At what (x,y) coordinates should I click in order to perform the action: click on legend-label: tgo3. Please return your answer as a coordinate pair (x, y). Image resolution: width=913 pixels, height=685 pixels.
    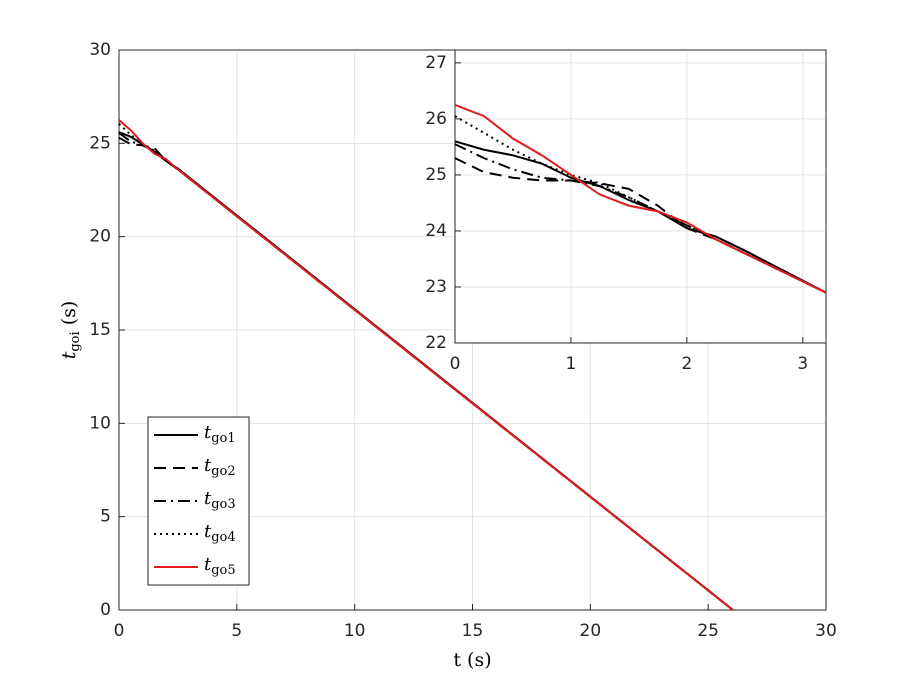
    Looking at the image, I should click on (220, 500).